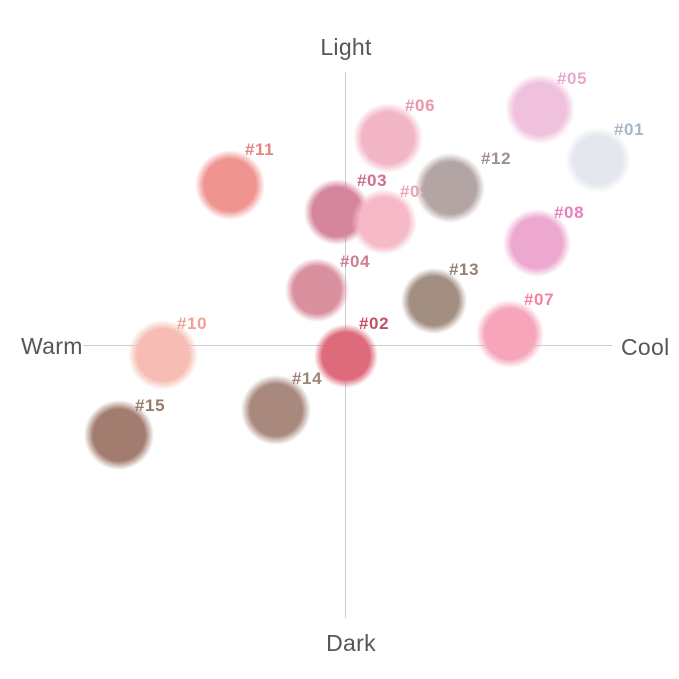 Image resolution: width=679 pixels, height=679 pixels. I want to click on axis-label-dark: Dark, so click(351, 643).